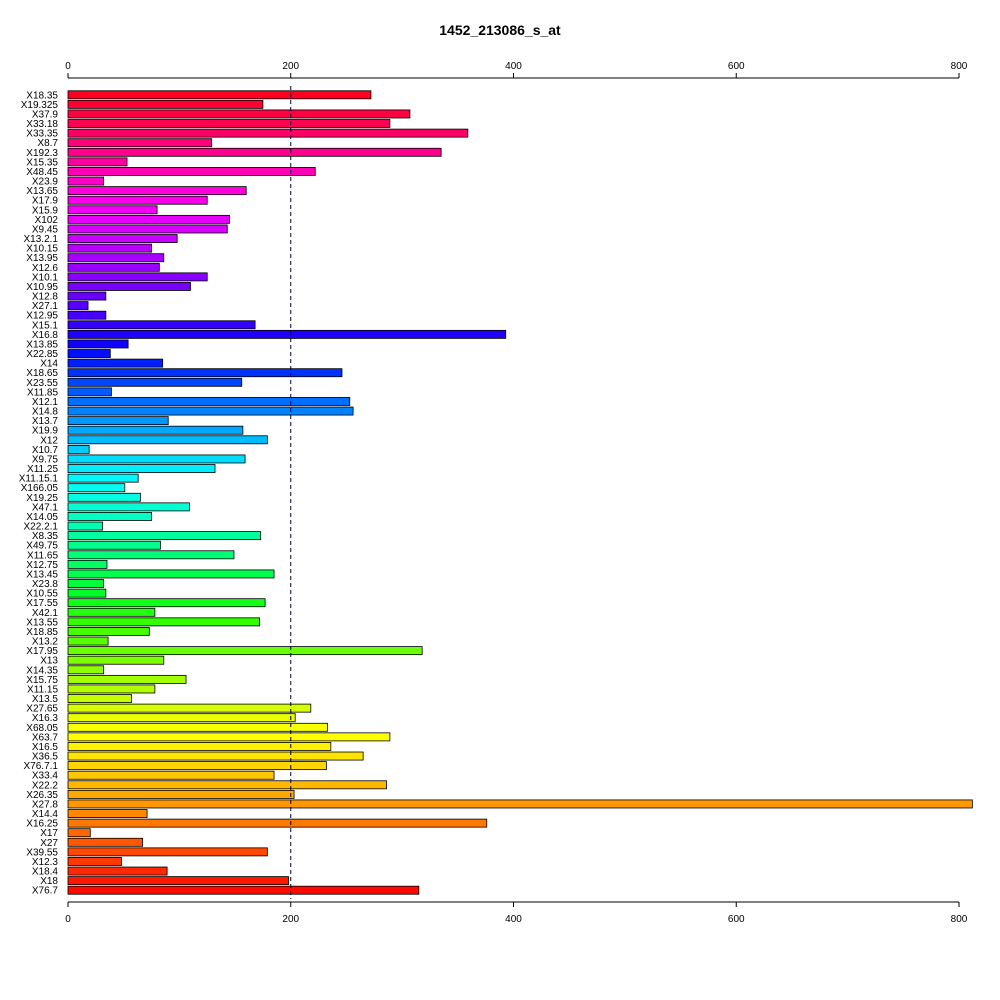 This screenshot has width=1000, height=1000. Describe the element at coordinates (42, 191) in the screenshot. I see `category-label: X13.65` at that location.